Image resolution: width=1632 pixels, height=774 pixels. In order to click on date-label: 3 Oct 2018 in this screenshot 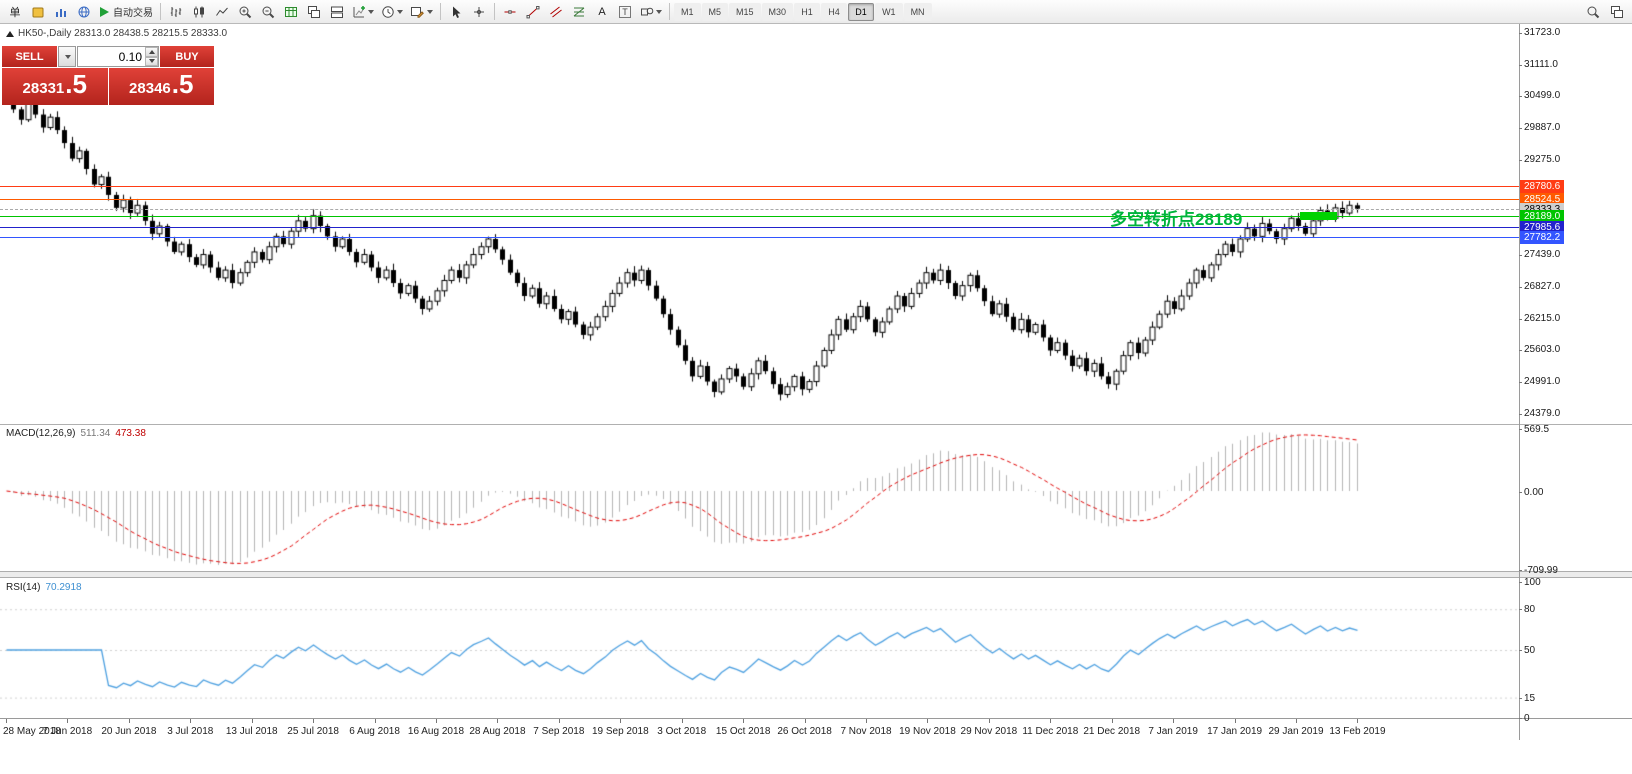, I will do `click(682, 731)`.